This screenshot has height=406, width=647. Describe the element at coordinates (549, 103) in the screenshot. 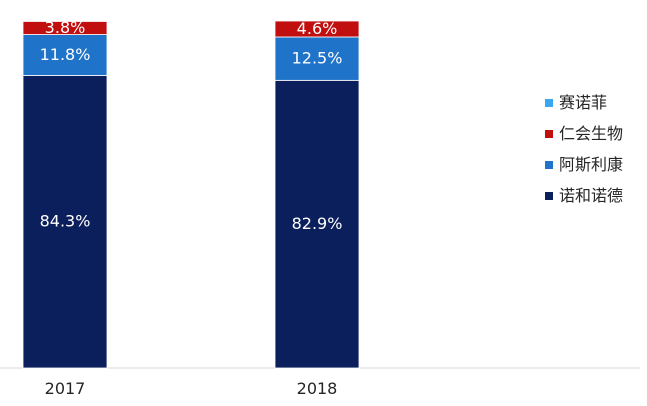

I see `legend-swatch-sanofi` at that location.